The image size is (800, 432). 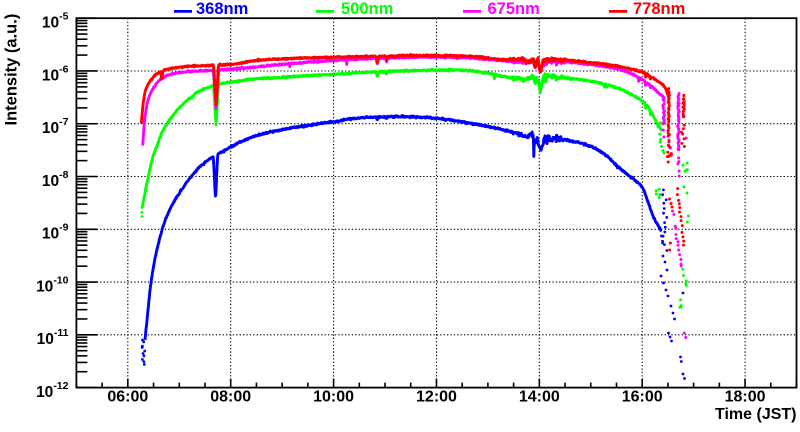 I want to click on svg-text: 18:00, so click(x=745, y=397).